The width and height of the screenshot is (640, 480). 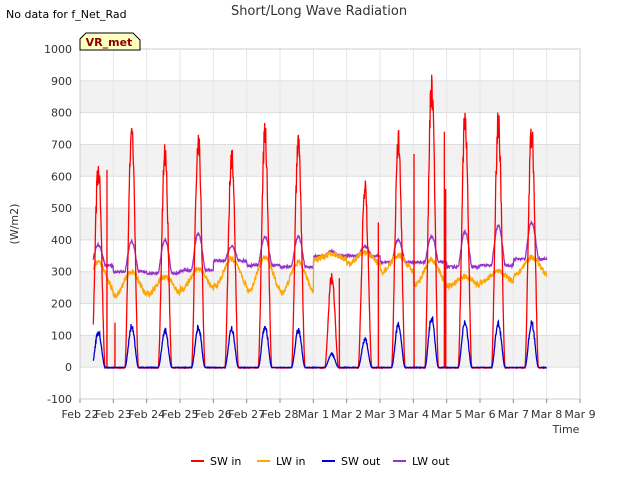 I want to click on x-tick-label: Feb 24, so click(x=146, y=414).